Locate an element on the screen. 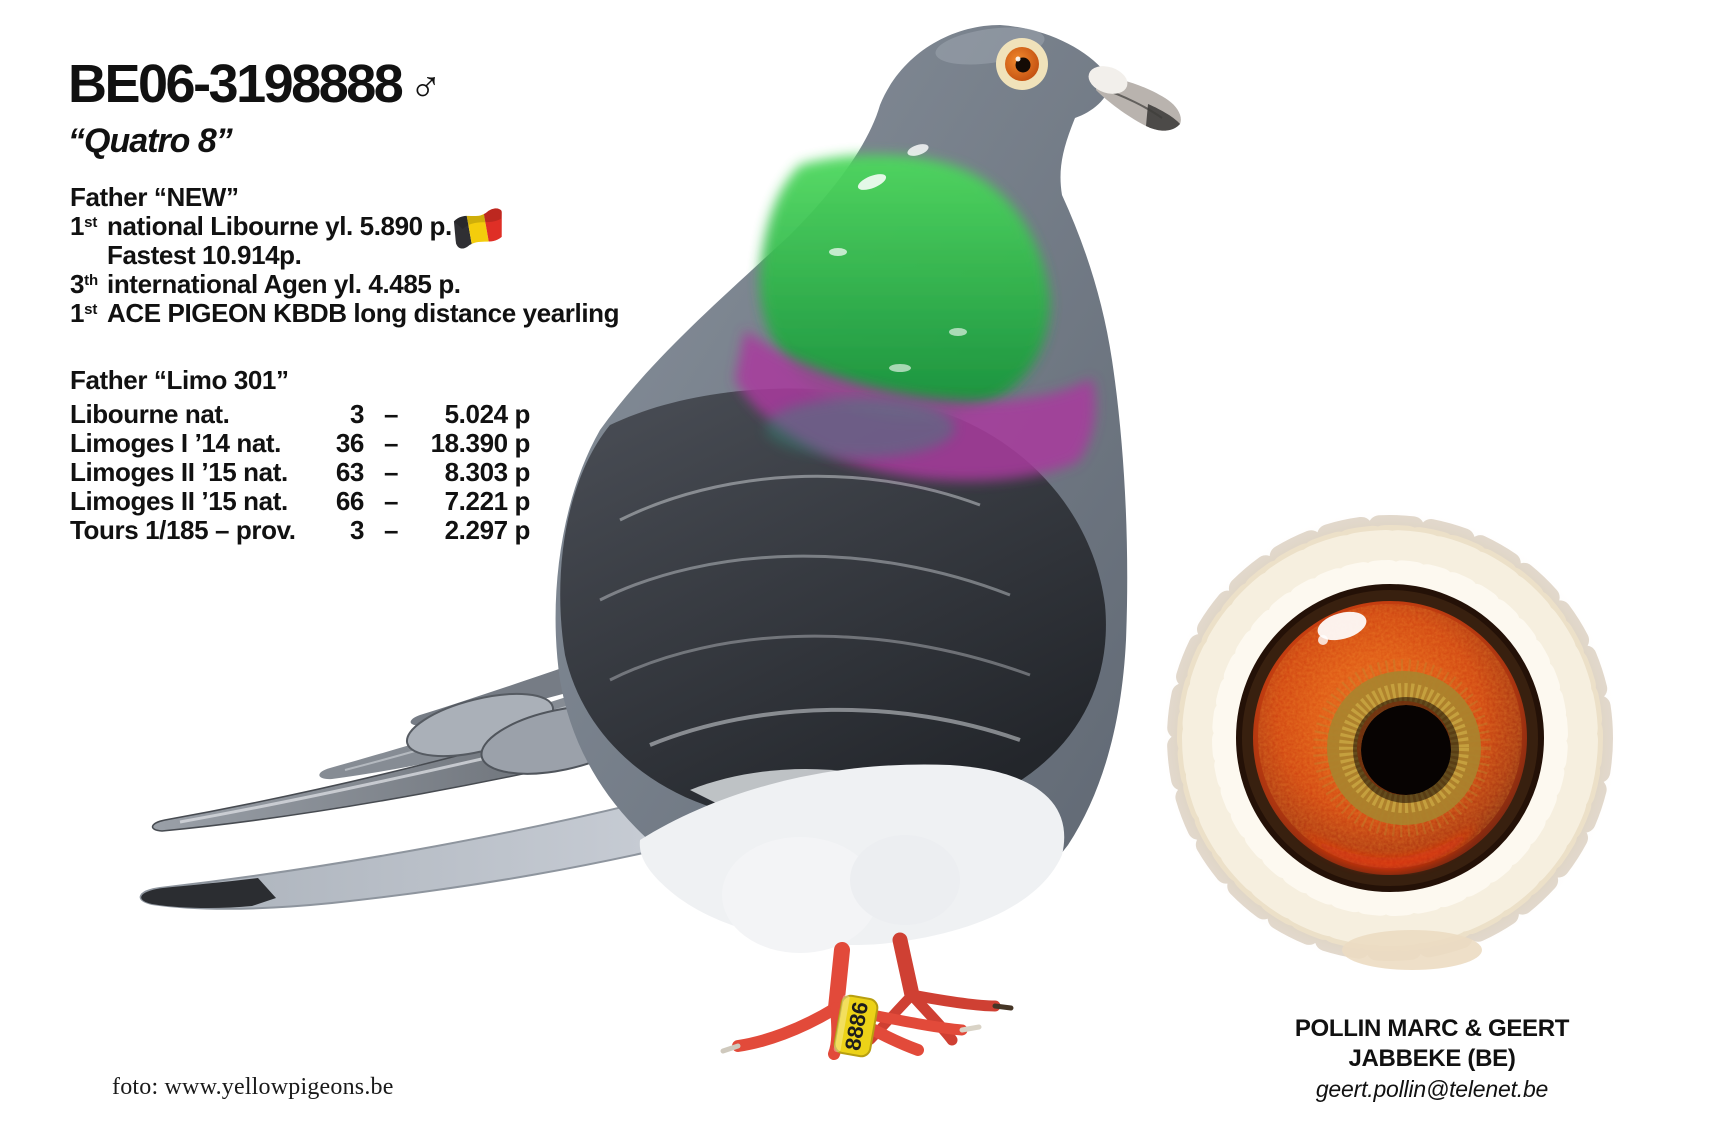 Image resolution: width=1720 pixels, height=1147 pixels. feet is located at coordinates (867, 996).